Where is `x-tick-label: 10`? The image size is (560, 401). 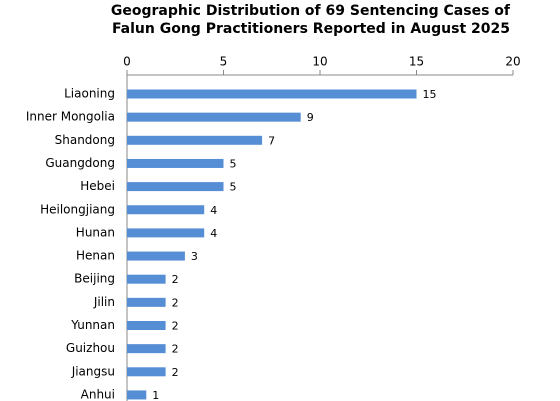 x-tick-label: 10 is located at coordinates (319, 62).